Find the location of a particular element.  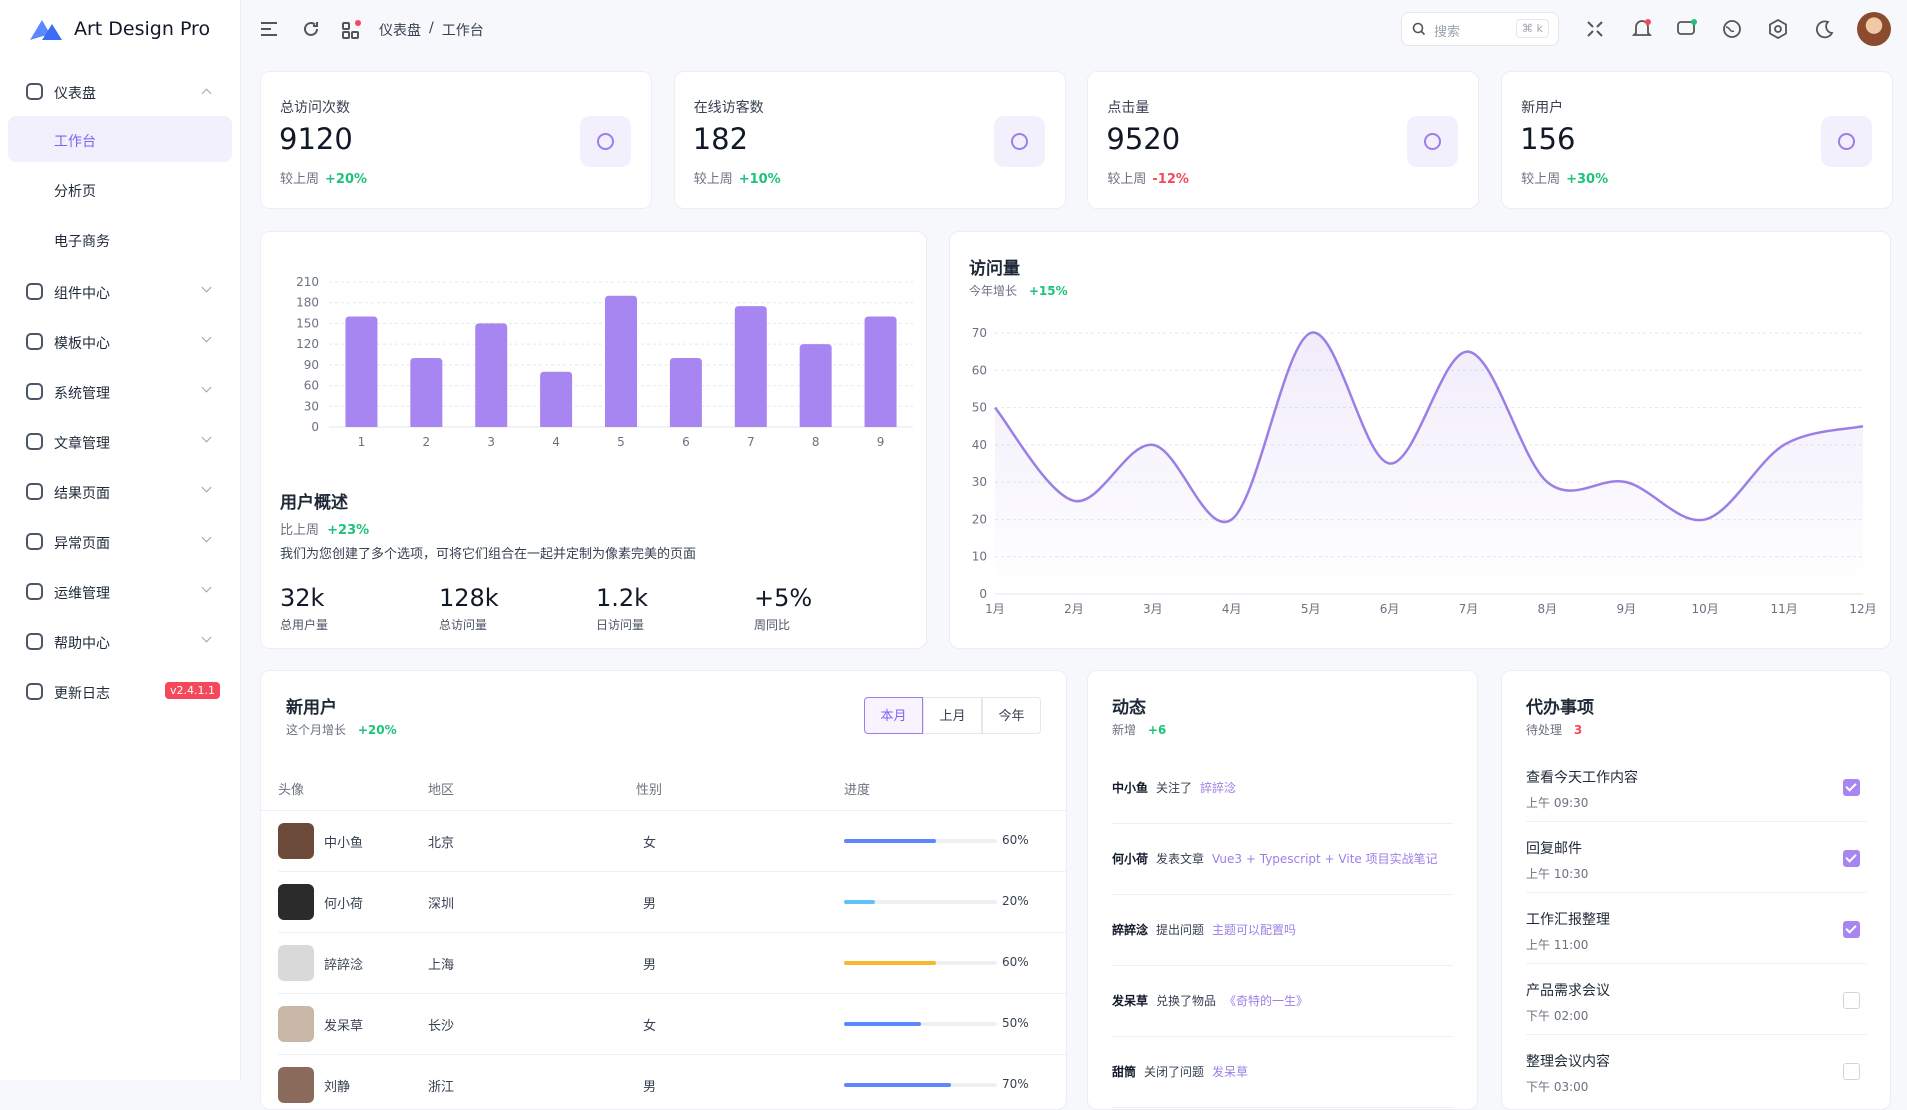

x-tick-label: 6 is located at coordinates (686, 442).